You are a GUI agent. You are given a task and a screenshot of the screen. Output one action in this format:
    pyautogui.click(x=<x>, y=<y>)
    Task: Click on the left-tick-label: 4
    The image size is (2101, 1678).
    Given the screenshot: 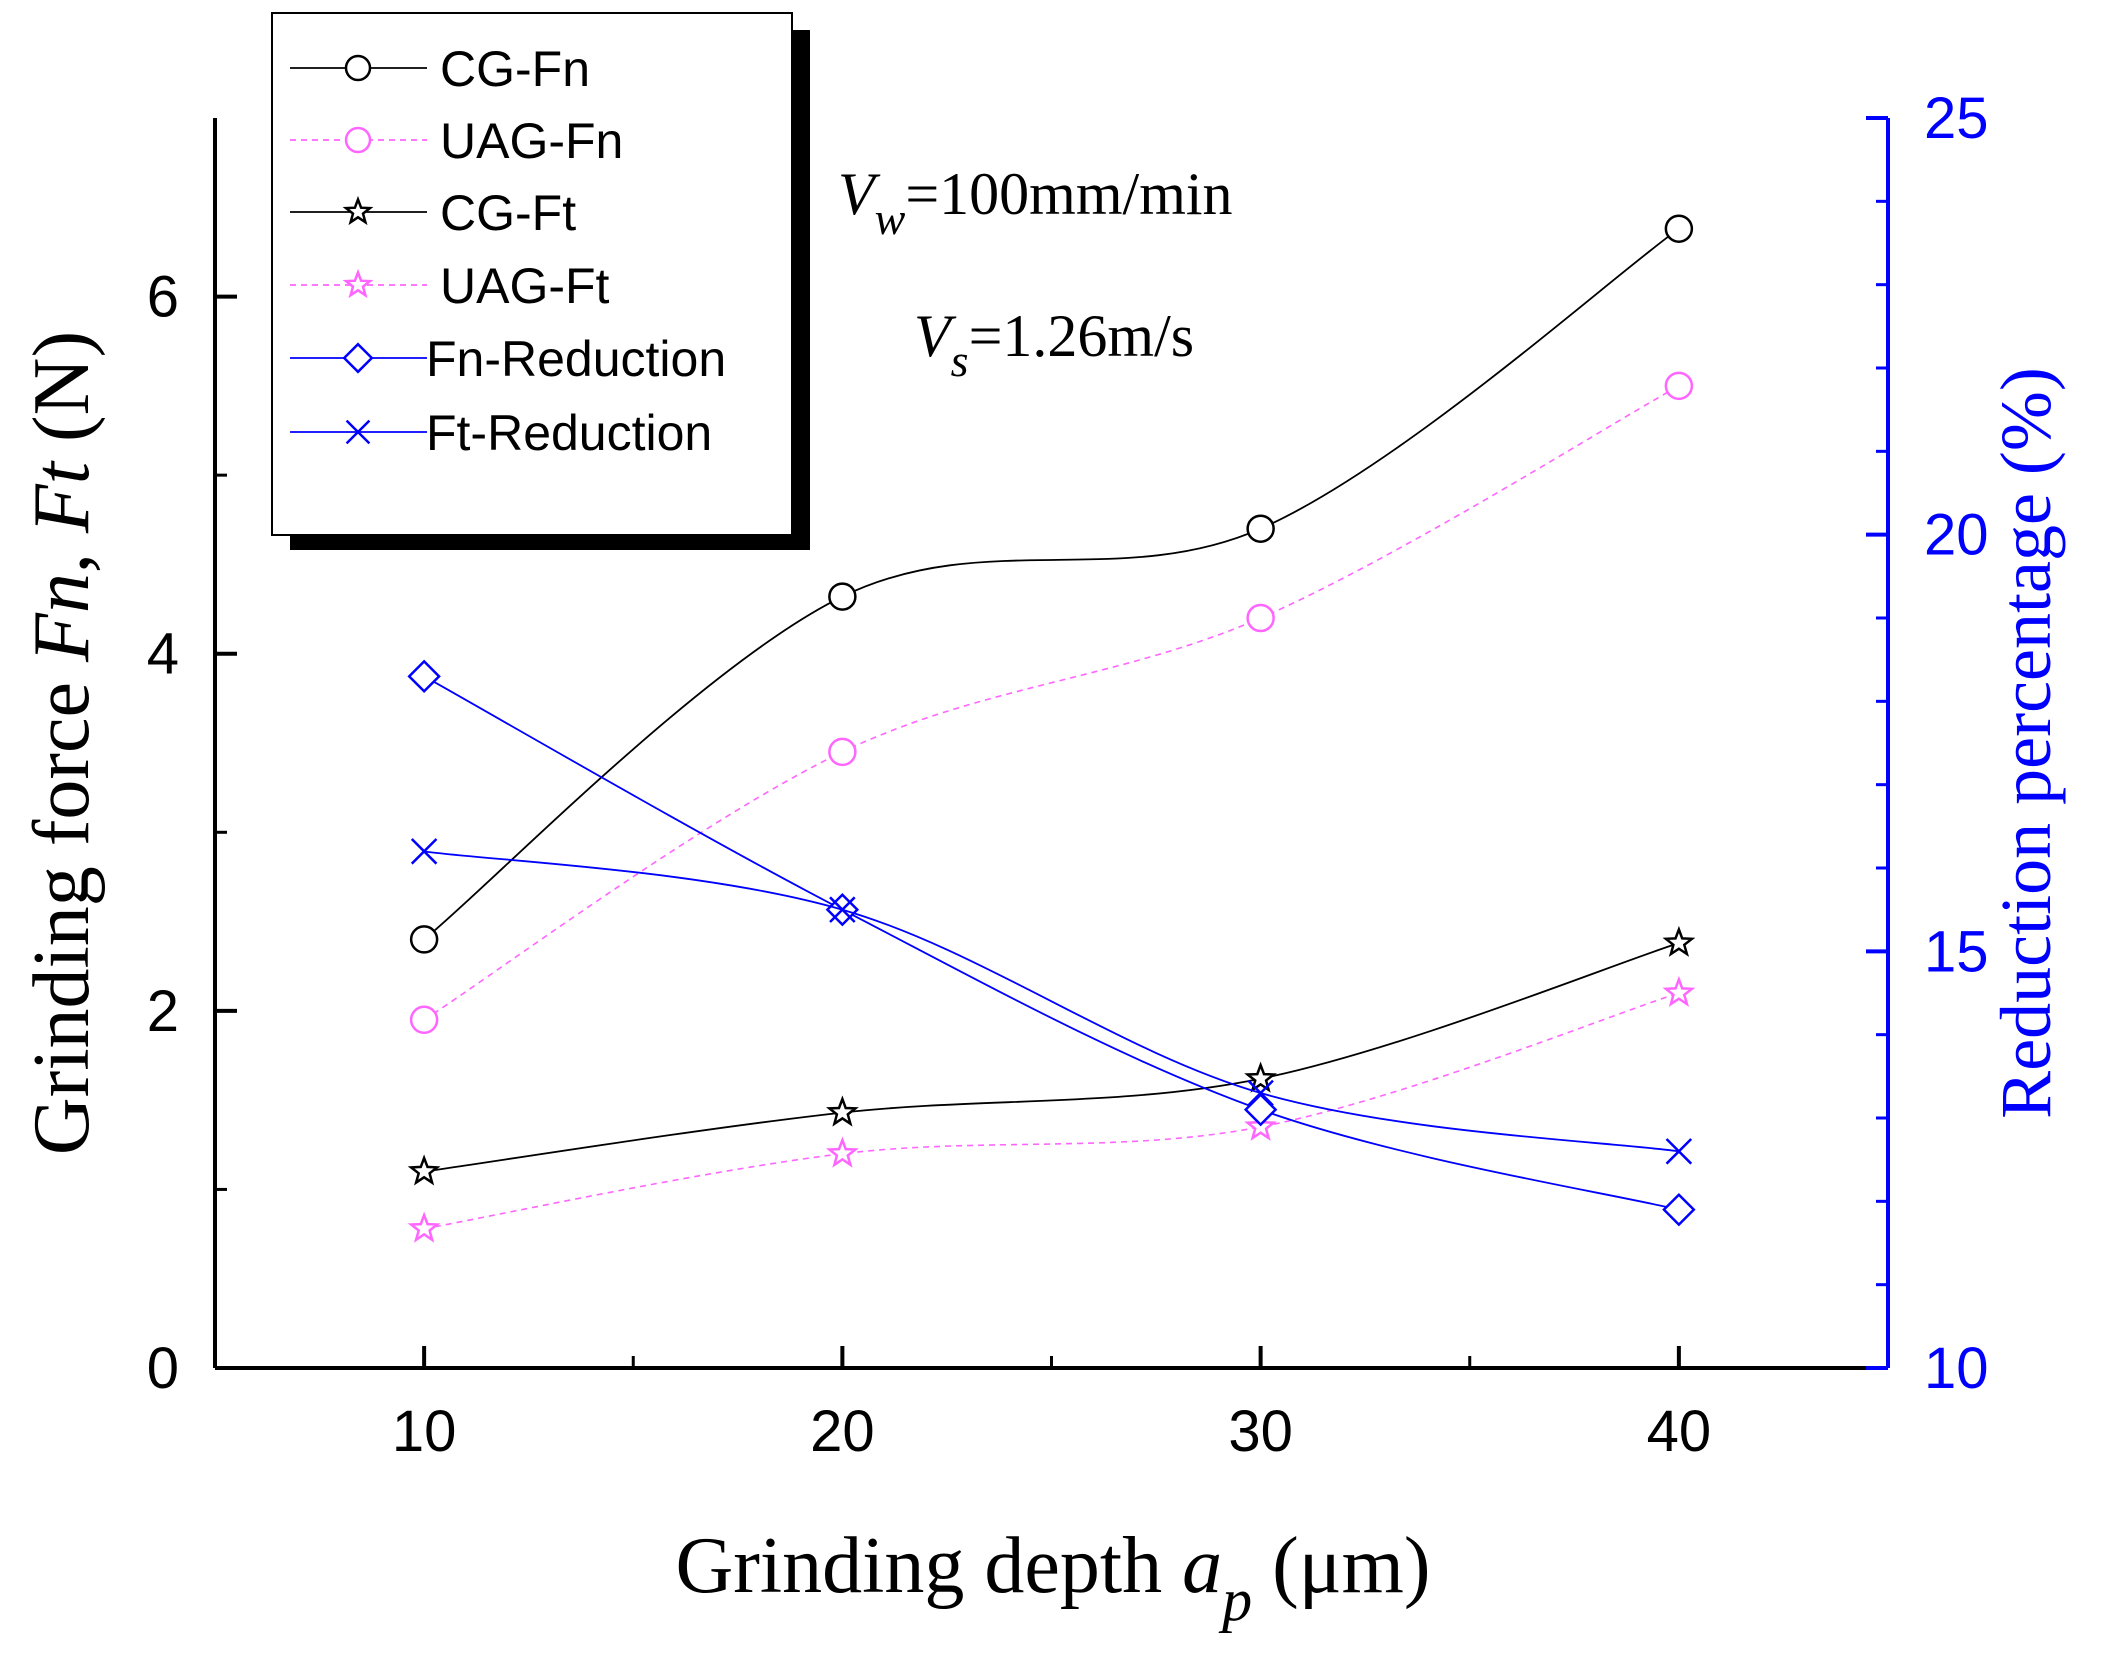 What is the action you would take?
    pyautogui.click(x=163, y=654)
    